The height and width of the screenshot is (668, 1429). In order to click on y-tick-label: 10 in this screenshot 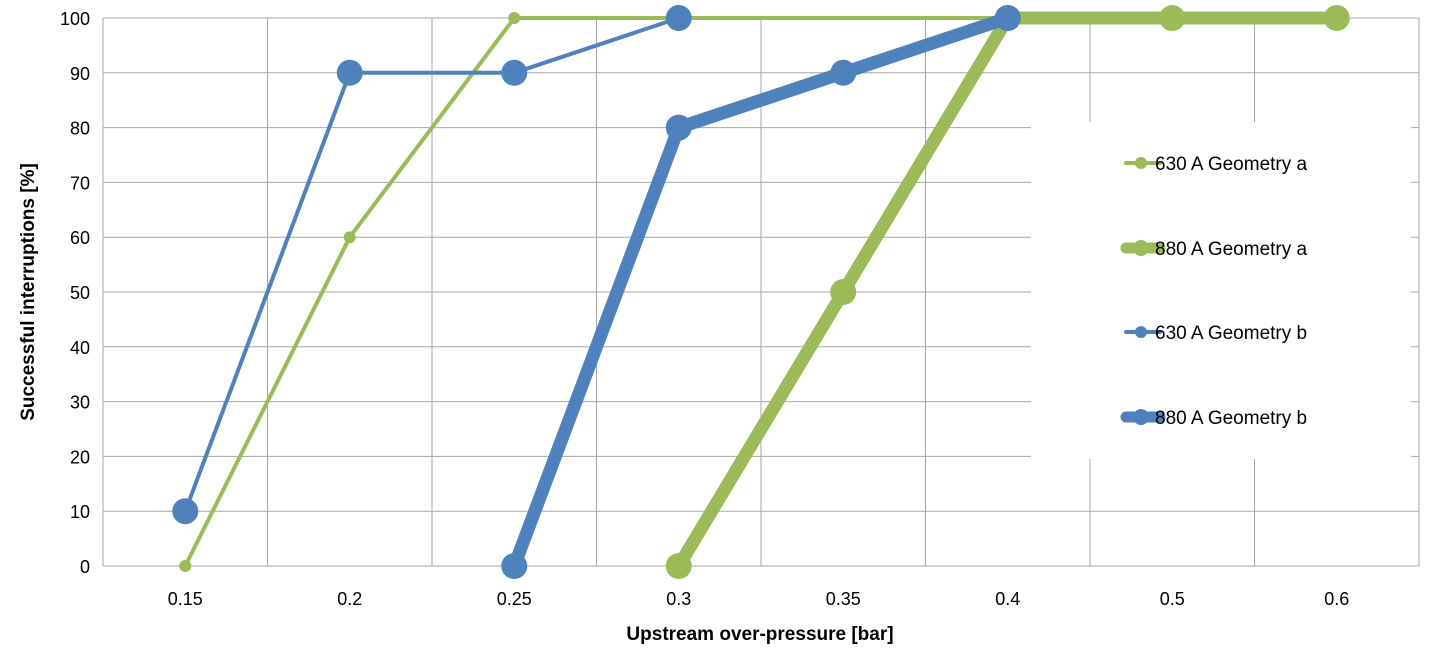, I will do `click(80, 512)`.